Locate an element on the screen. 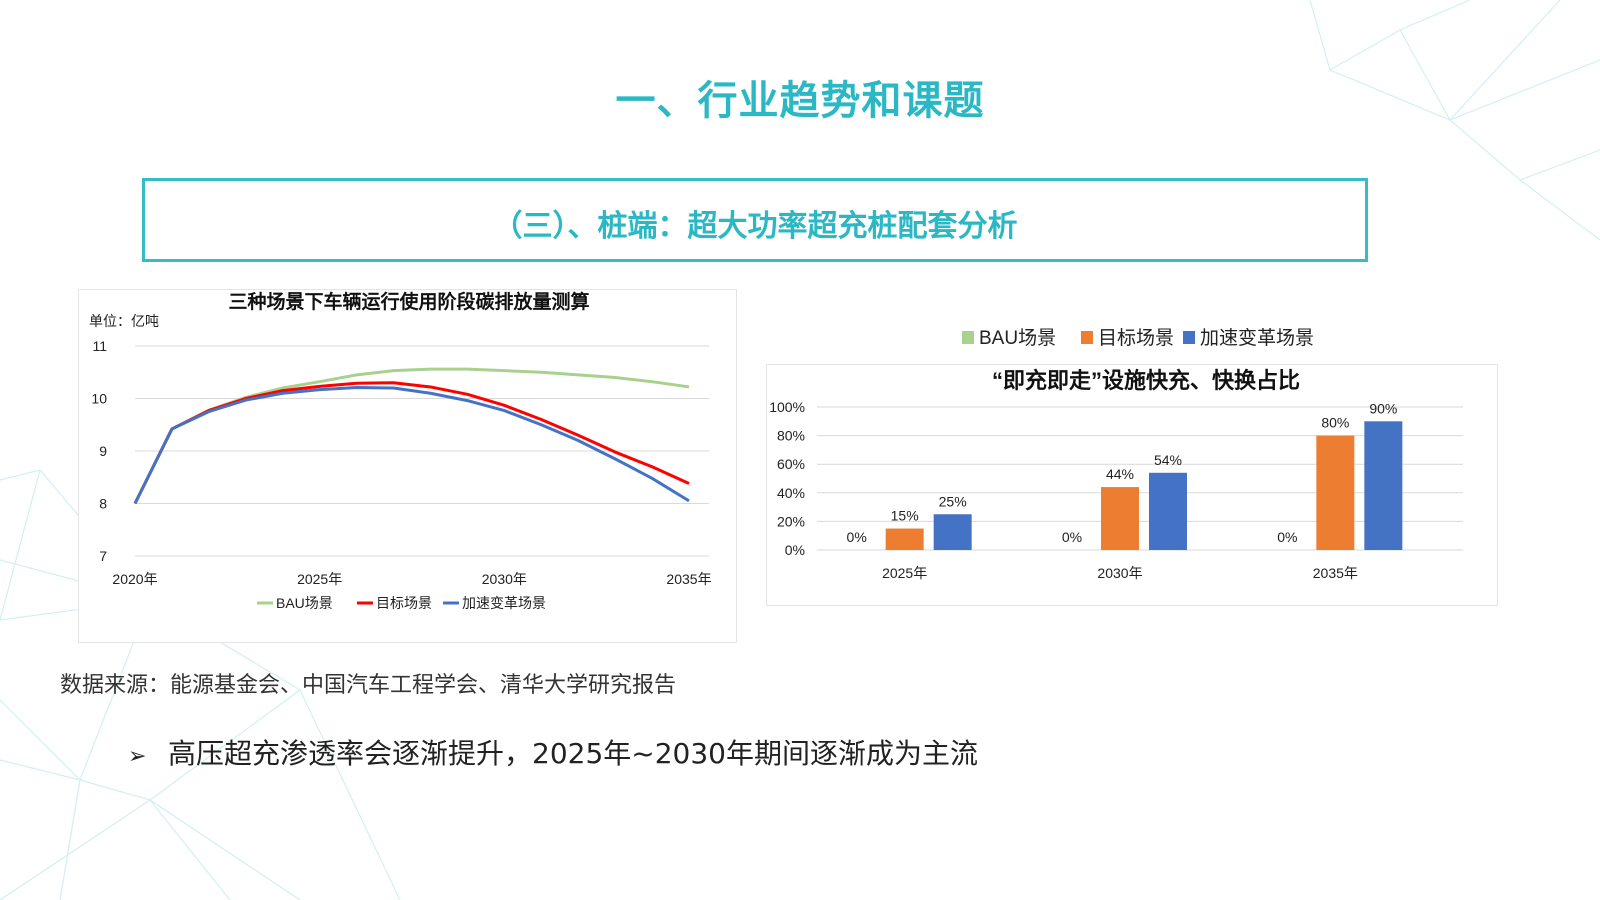 This screenshot has height=900, width=1600. y-tick-label: 0% is located at coordinates (795, 550).